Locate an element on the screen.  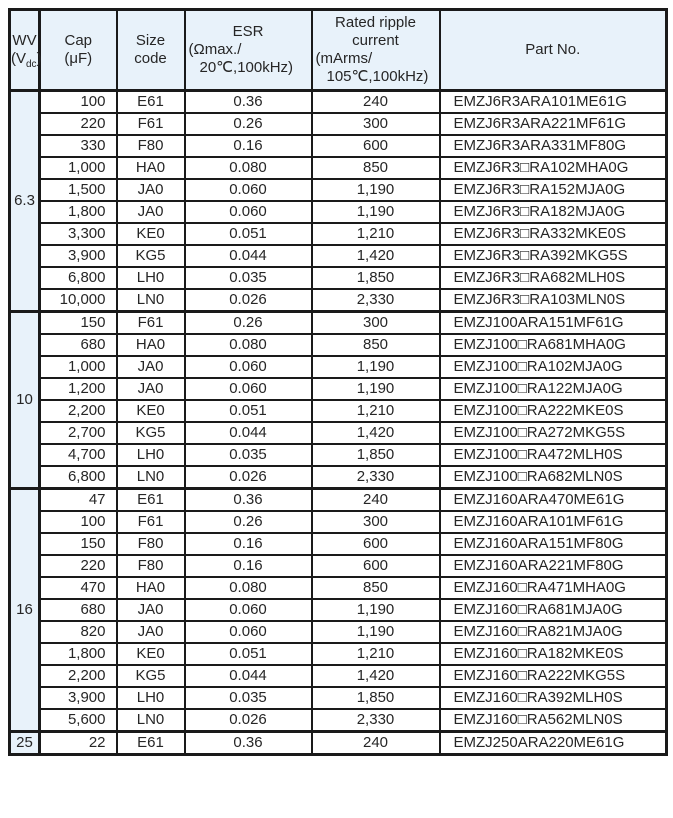
table-row: 3,300 KE0 0.051 1,210 EMZJ6R3□RA332MKE0S is located at coordinates (339, 234).